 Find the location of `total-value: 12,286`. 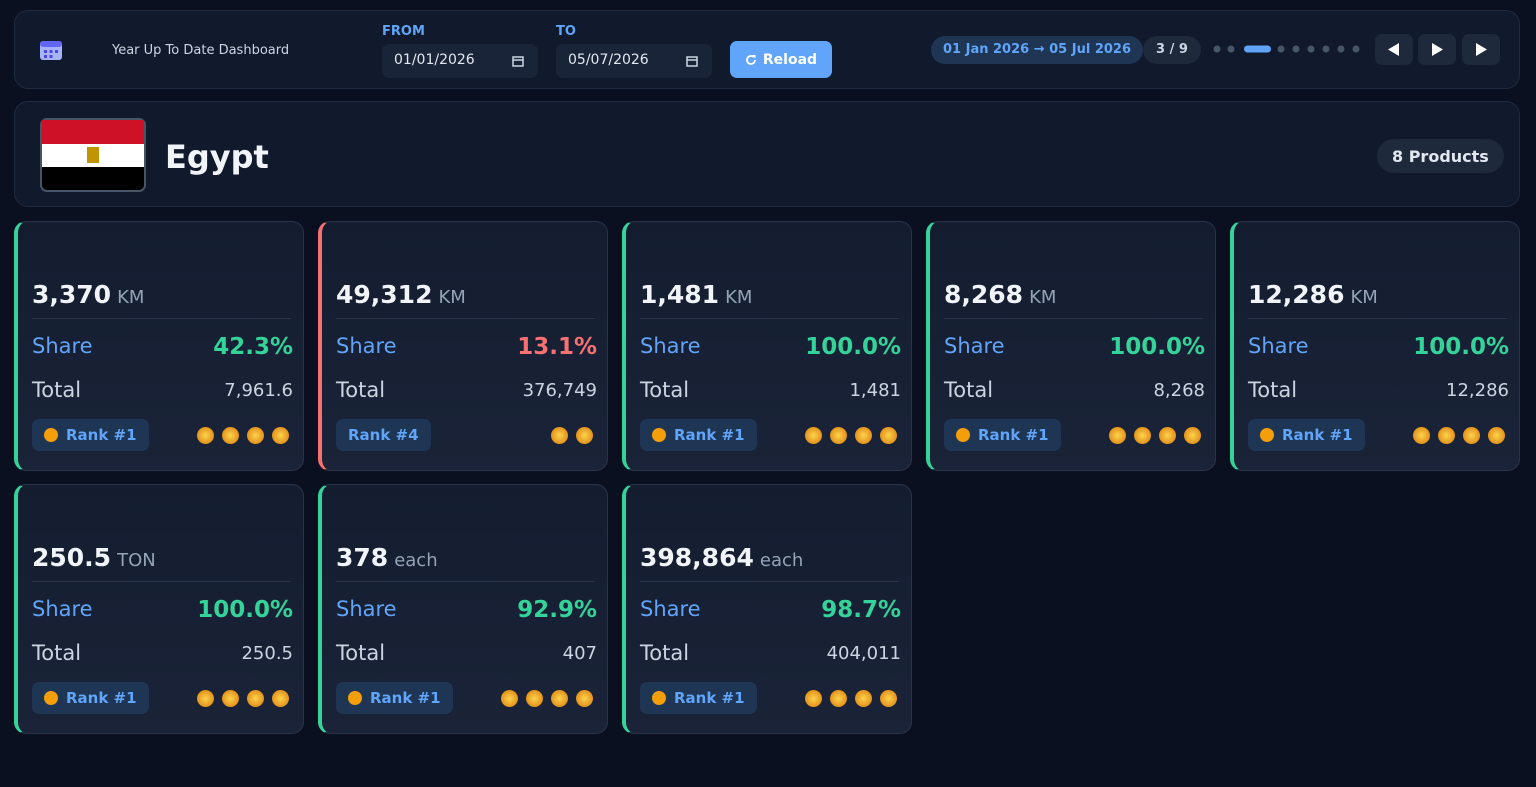

total-value: 12,286 is located at coordinates (1477, 390).